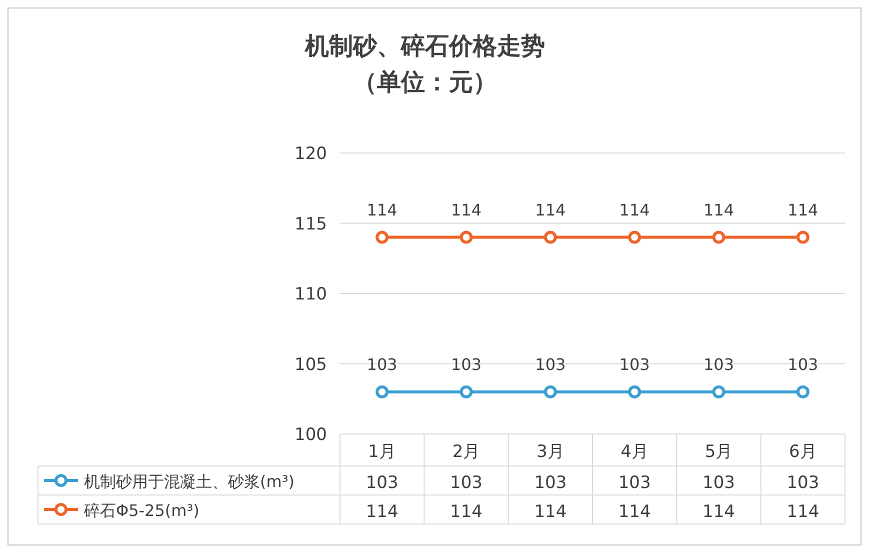 The height and width of the screenshot is (553, 869). What do you see at coordinates (310, 294) in the screenshot?
I see `y-tick-label: 110` at bounding box center [310, 294].